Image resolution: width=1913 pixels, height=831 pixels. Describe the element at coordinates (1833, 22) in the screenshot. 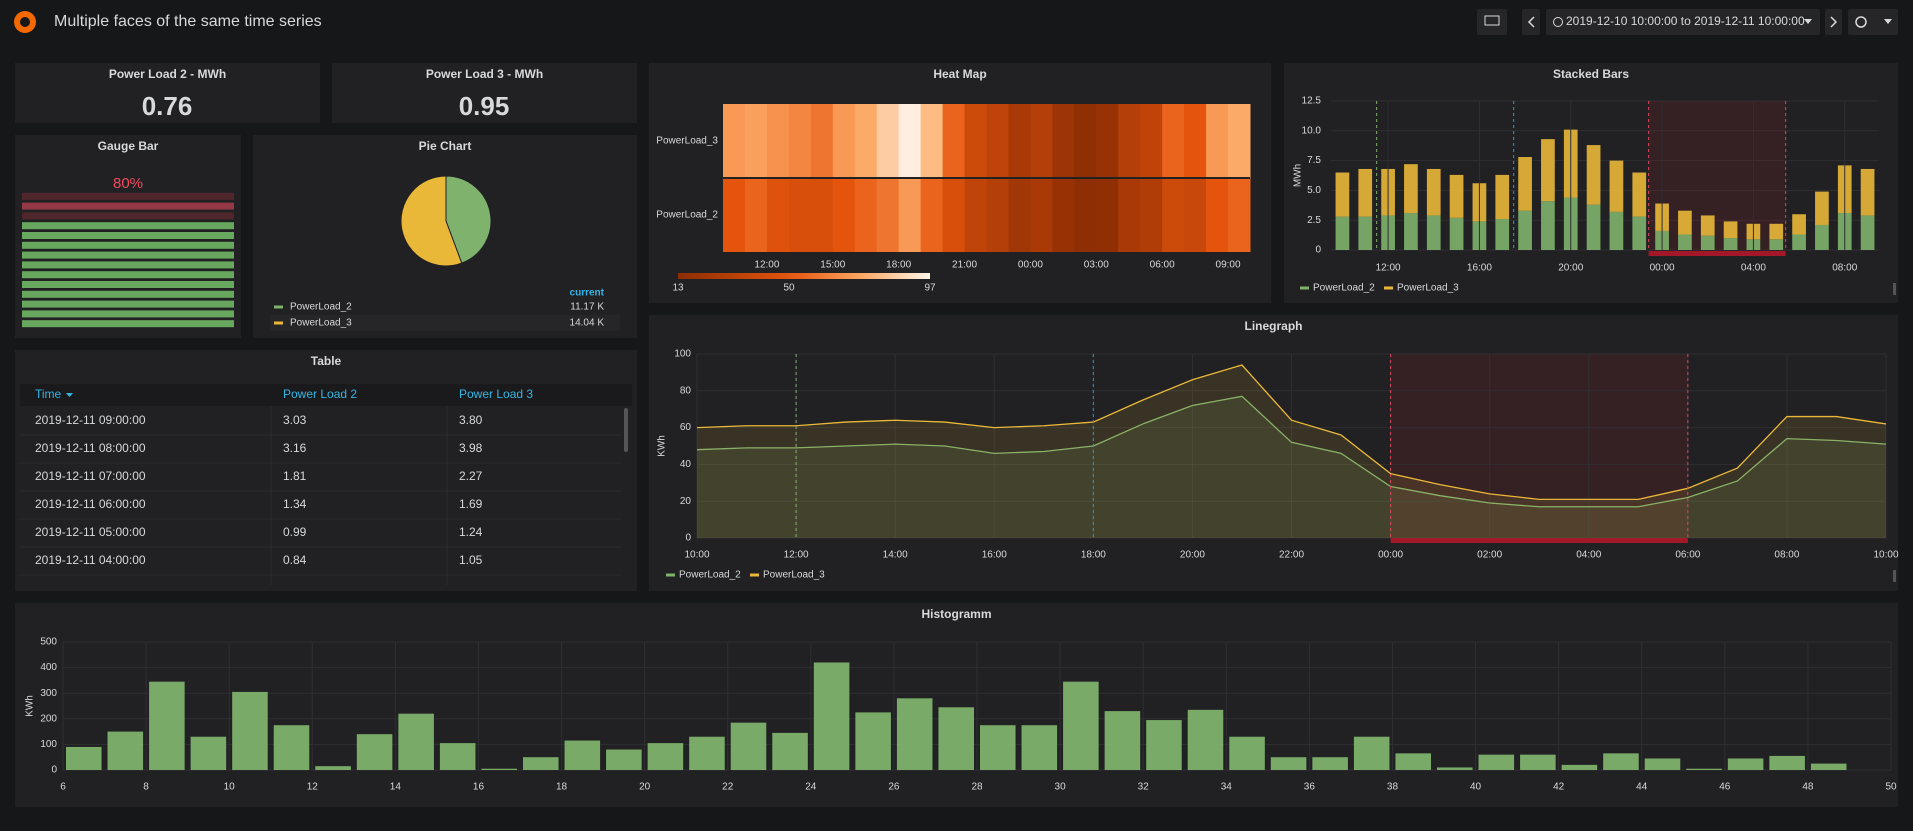

I see `forward-button` at that location.